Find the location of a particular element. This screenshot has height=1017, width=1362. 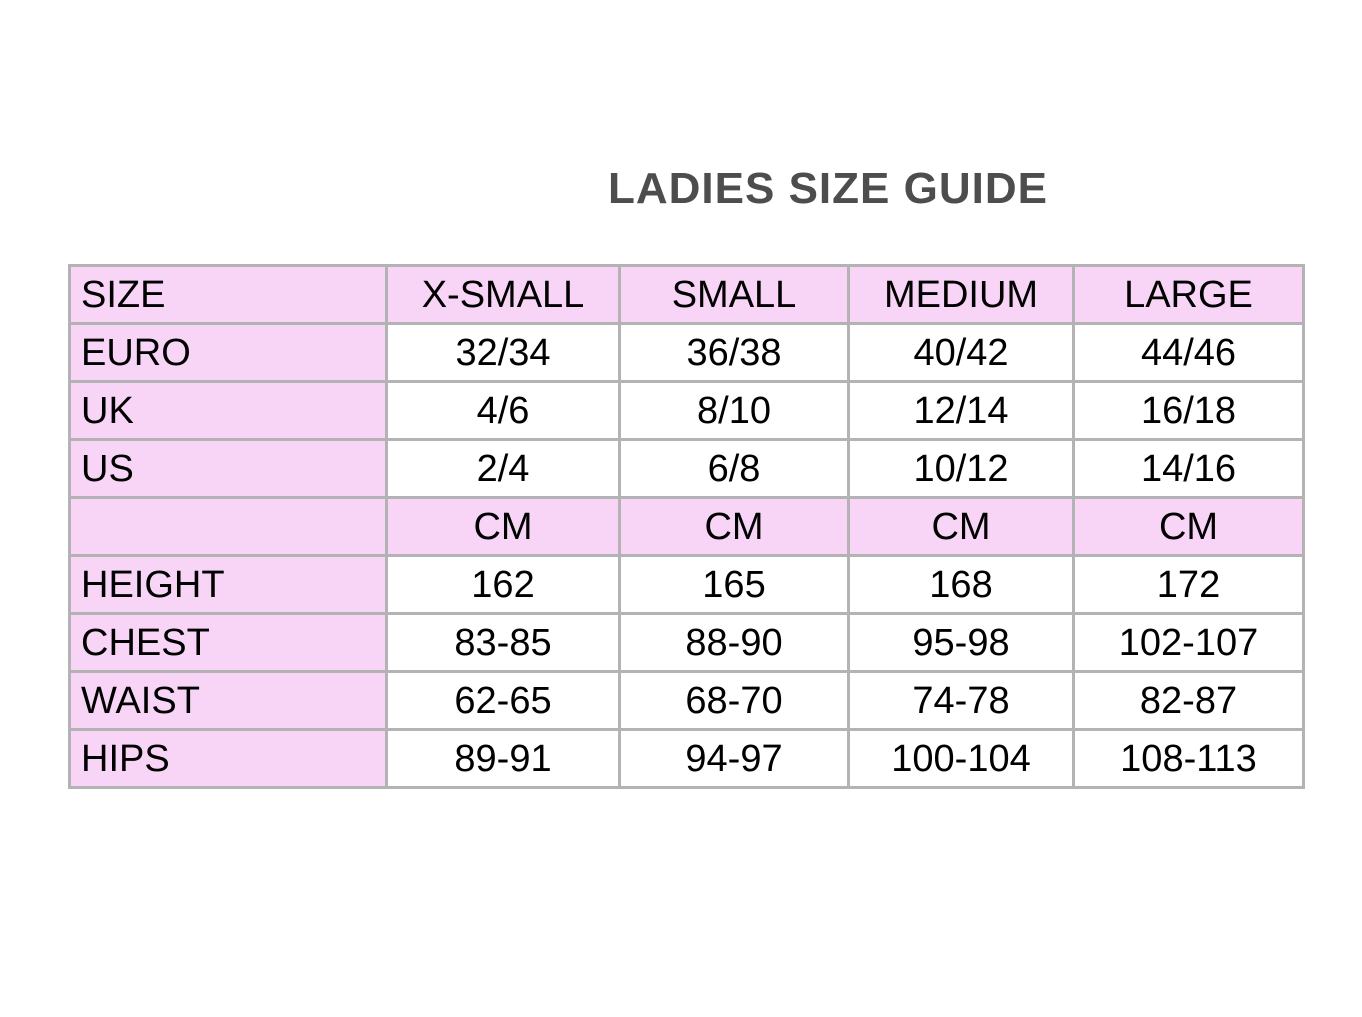

col-header-large: LARGE is located at coordinates (1188, 294).